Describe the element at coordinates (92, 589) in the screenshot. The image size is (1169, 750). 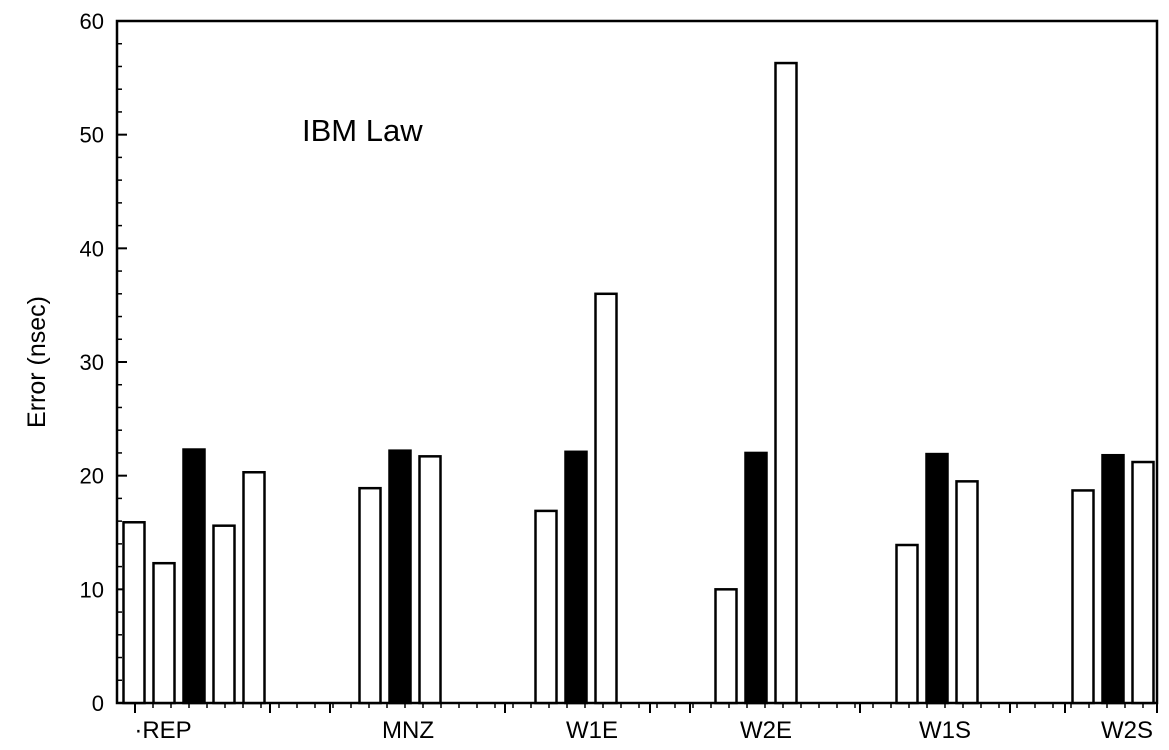
I see `y-tick-label: 10` at that location.